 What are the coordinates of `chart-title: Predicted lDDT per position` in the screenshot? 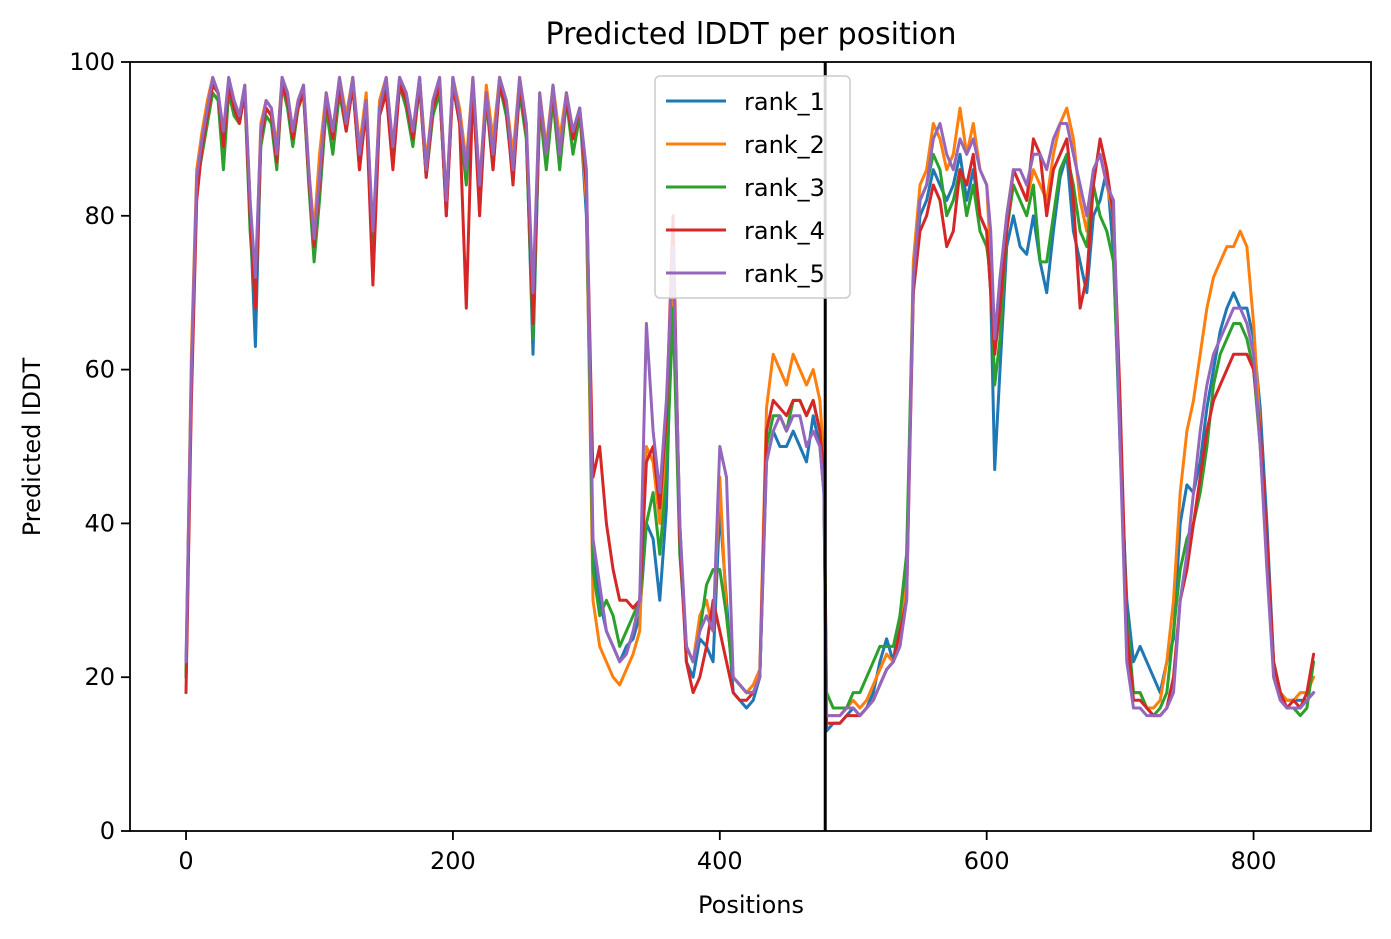 It's located at (751, 34).